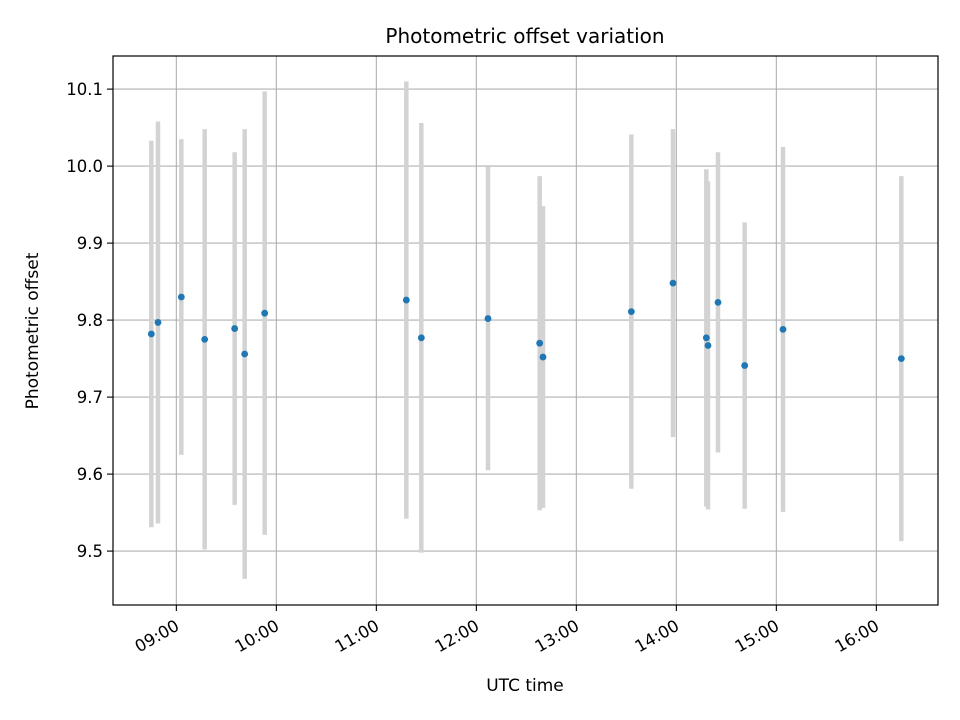 The width and height of the screenshot is (960, 720). I want to click on y-tick-label: 9.8, so click(90, 320).